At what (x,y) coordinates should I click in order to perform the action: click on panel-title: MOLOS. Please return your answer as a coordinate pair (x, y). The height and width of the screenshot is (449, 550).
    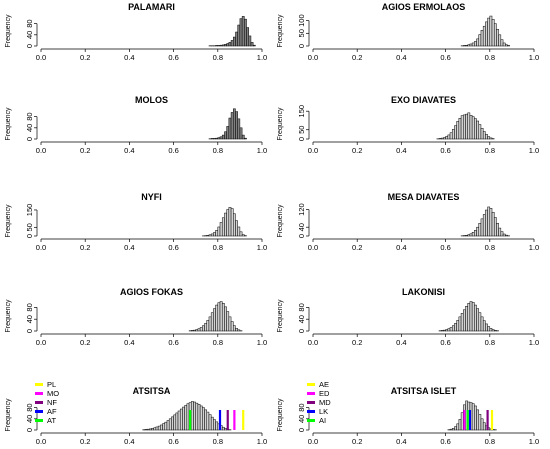
    Looking at the image, I should click on (151, 100).